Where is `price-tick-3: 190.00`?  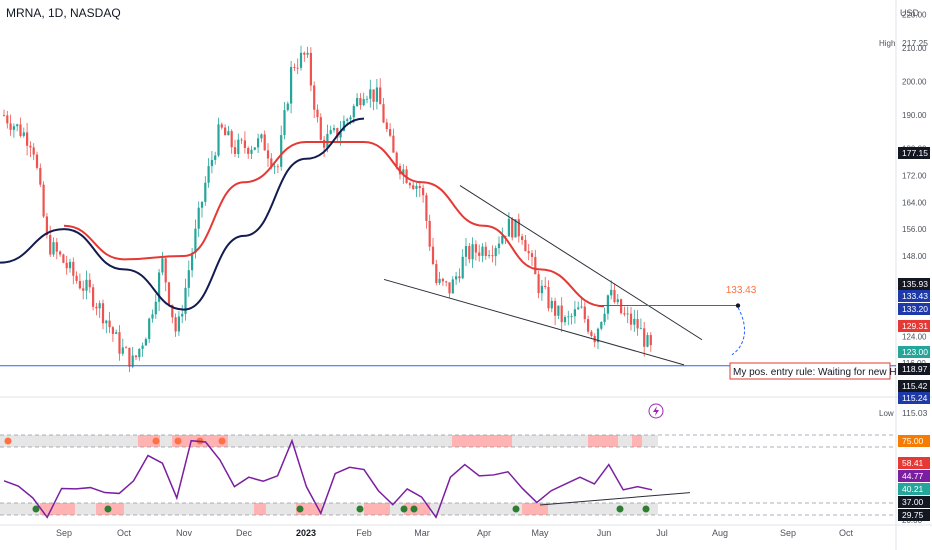
price-tick-3: 190.00 is located at coordinates (914, 115).